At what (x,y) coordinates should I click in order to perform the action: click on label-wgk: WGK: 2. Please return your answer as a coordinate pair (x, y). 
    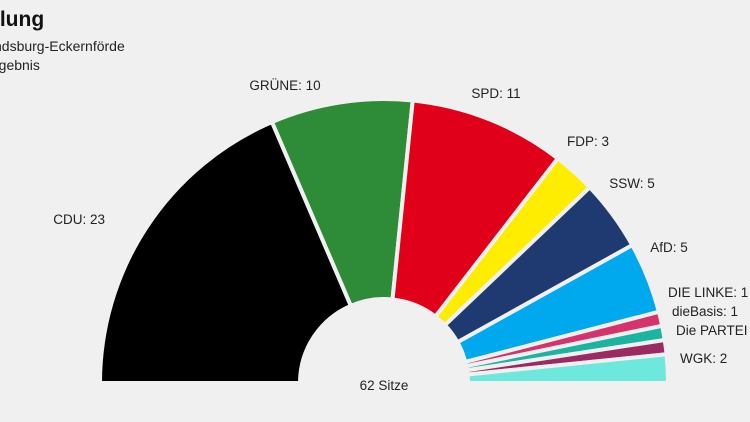
    Looking at the image, I should click on (703, 358).